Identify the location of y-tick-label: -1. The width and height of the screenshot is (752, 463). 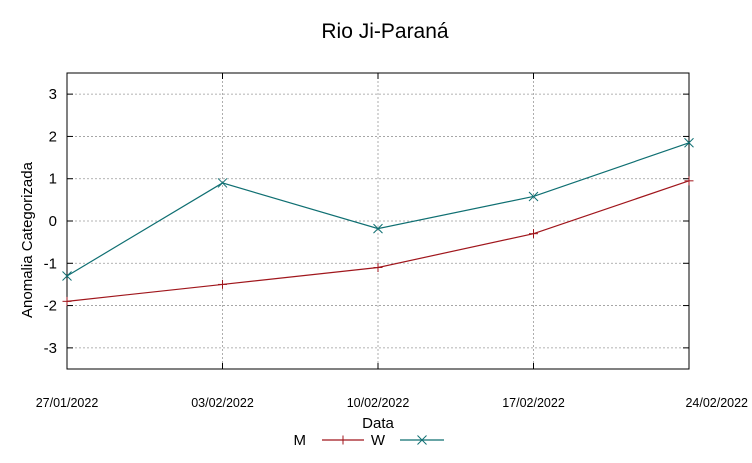
(50, 263).